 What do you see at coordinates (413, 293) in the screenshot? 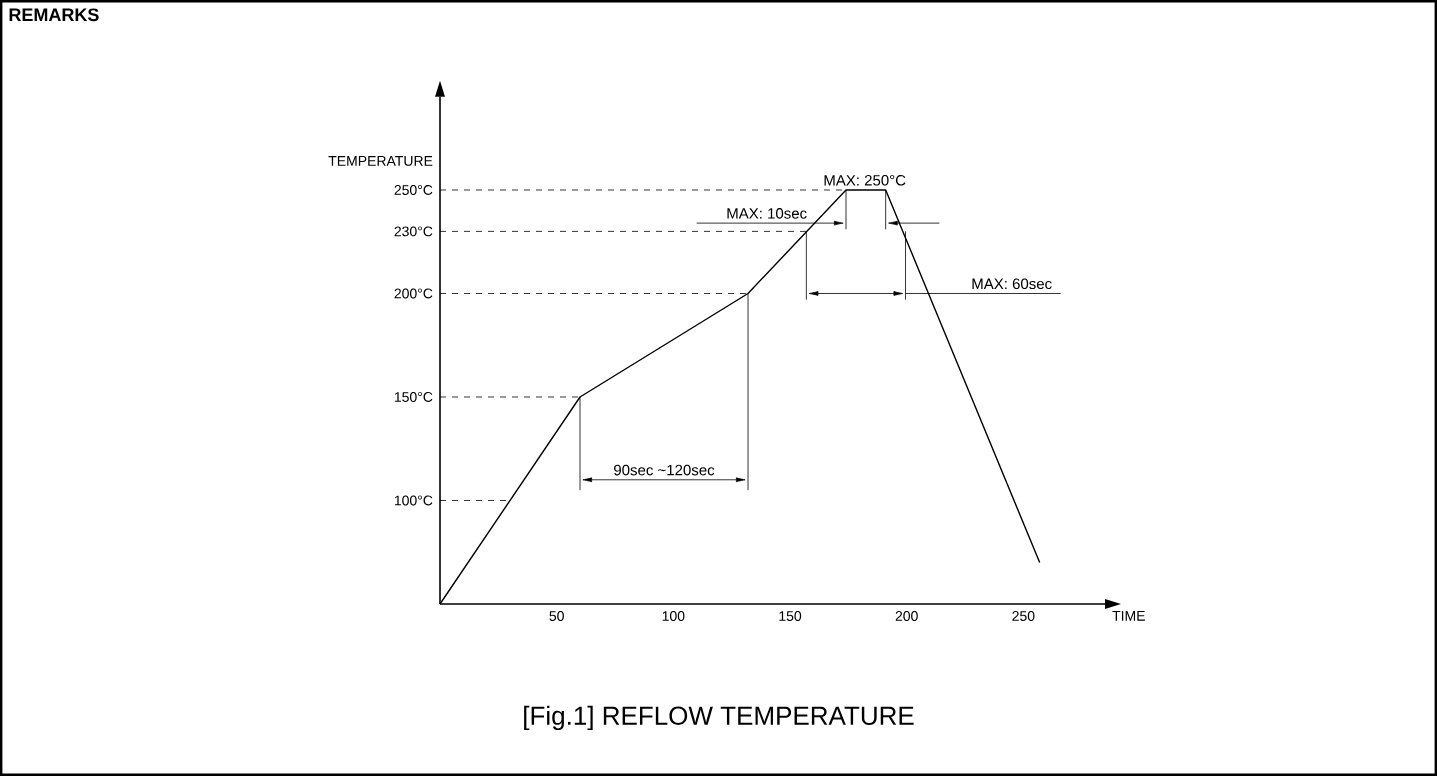
I see `y-tick-label: 200°C` at bounding box center [413, 293].